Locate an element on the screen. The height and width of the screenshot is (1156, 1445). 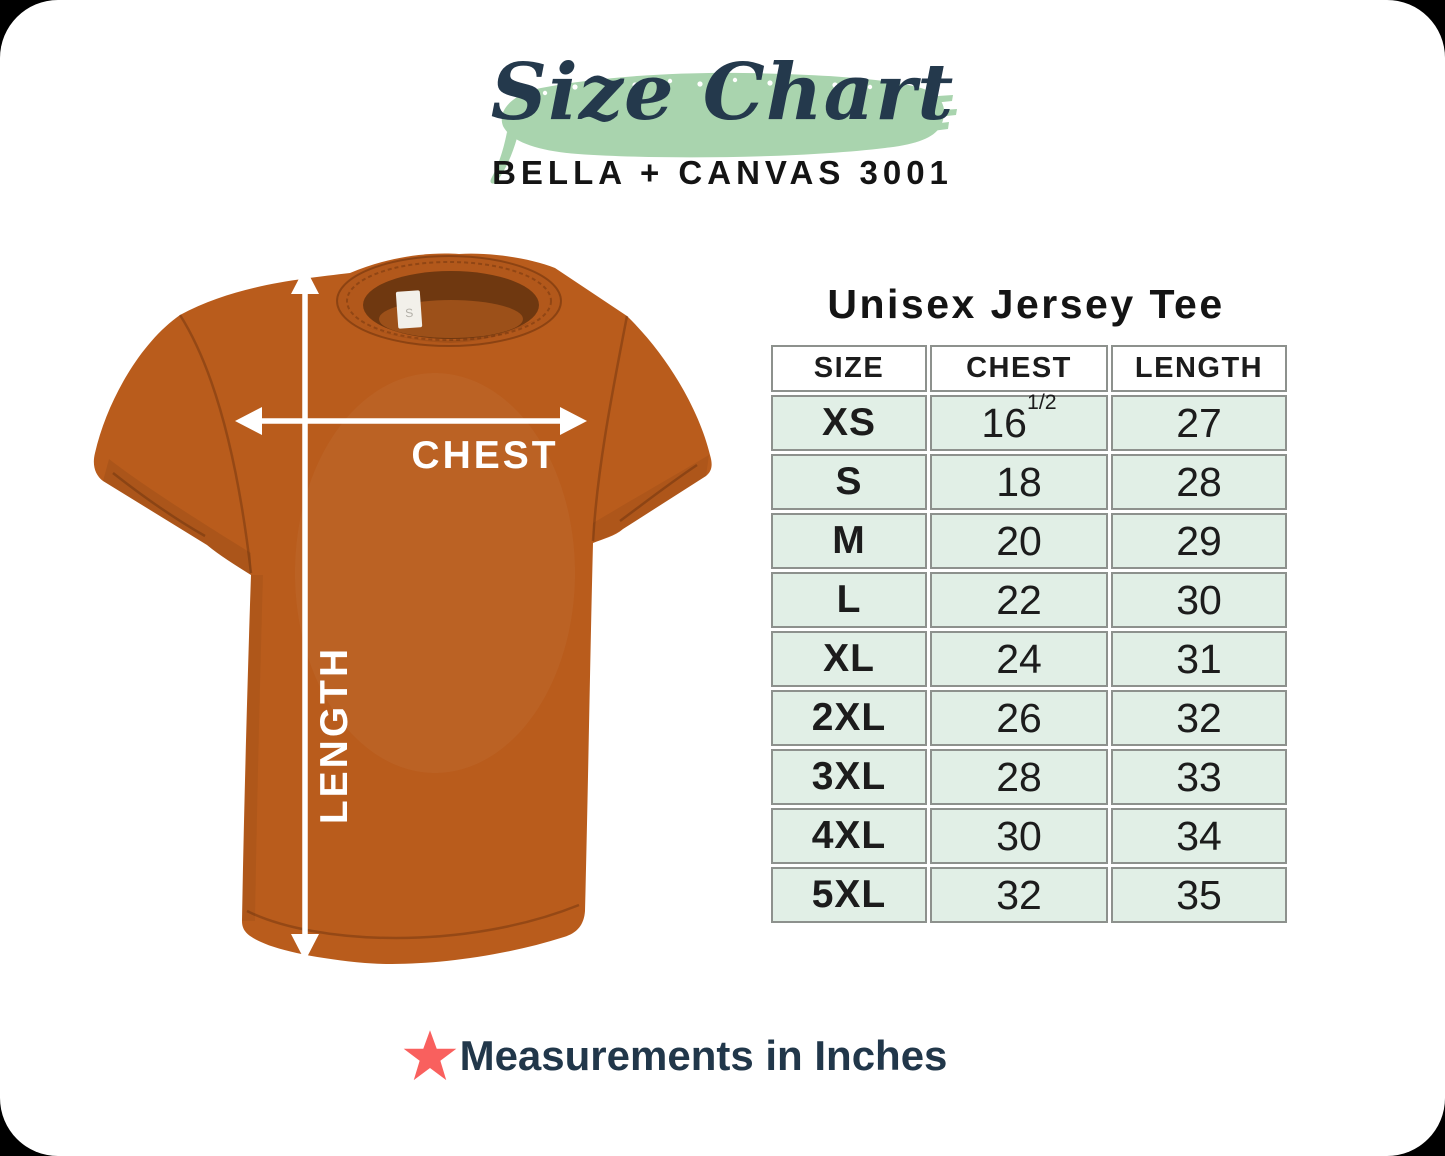
length-cell: 31 is located at coordinates (1199, 659).